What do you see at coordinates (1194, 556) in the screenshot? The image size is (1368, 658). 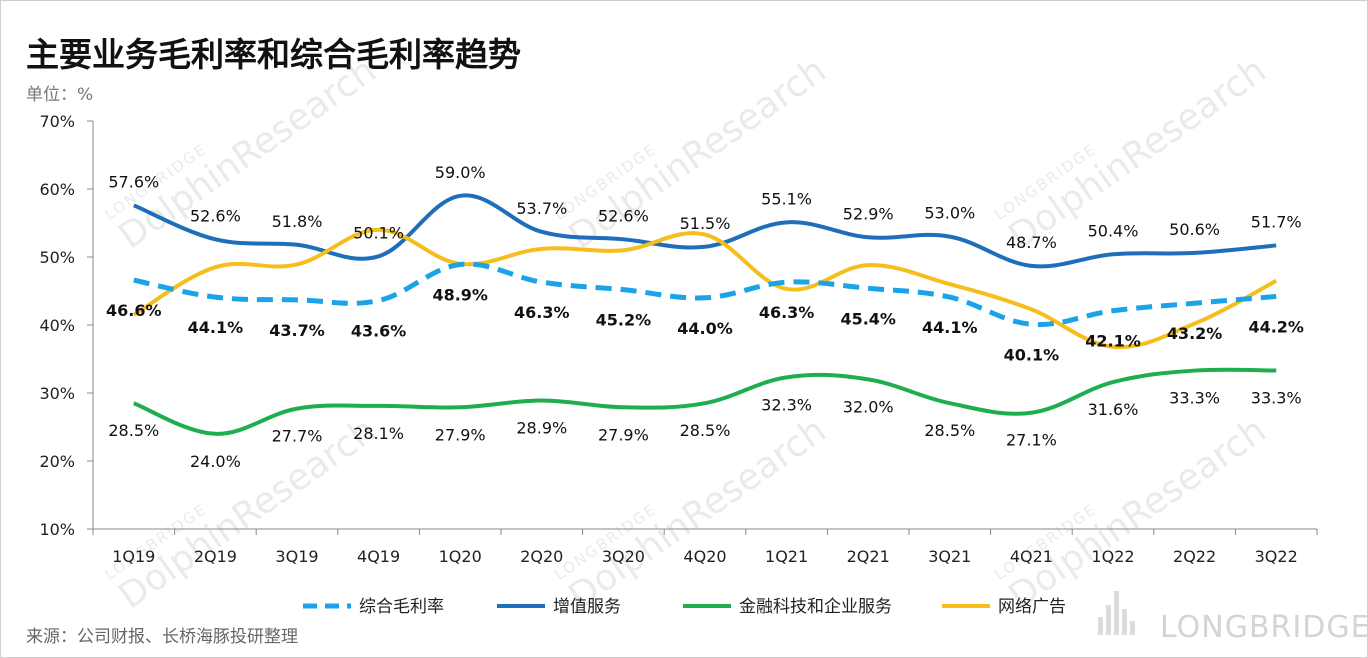 I see `x-tick-label: 2Q22` at bounding box center [1194, 556].